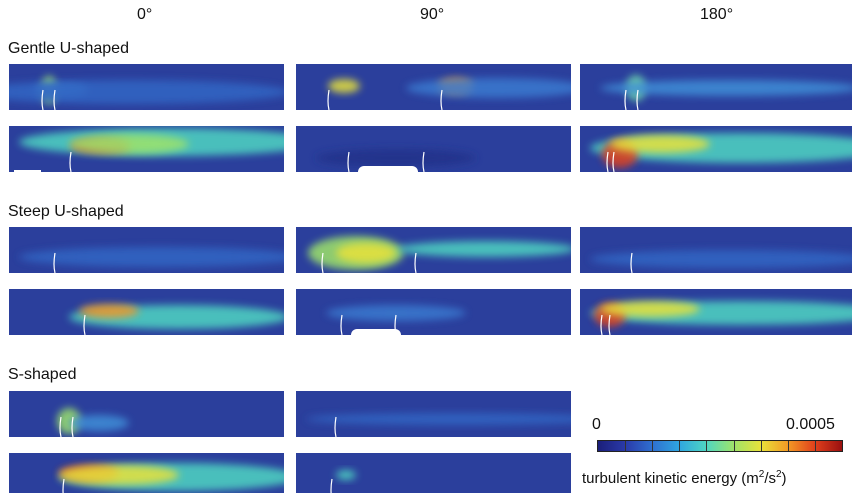  What do you see at coordinates (717, 14) in the screenshot?
I see `column-header-180deg: 180°` at bounding box center [717, 14].